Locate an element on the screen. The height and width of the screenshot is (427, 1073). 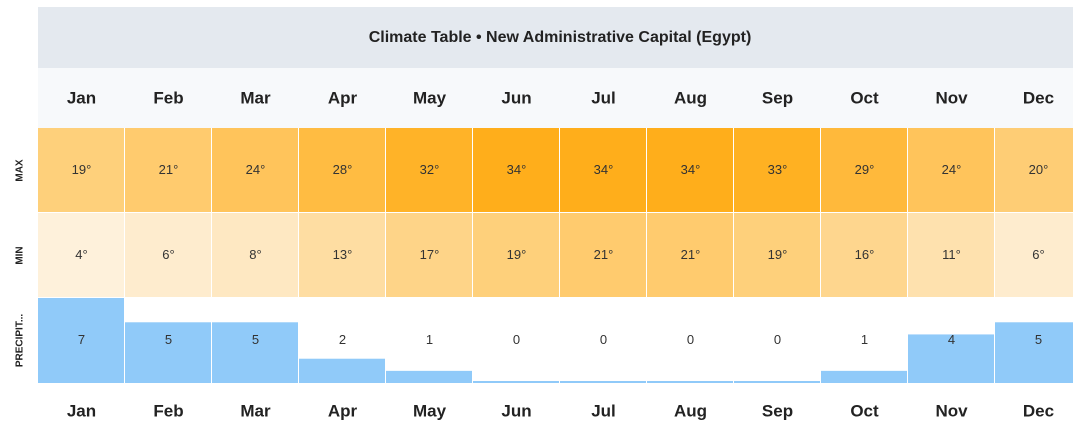
month-header: May is located at coordinates (430, 97).